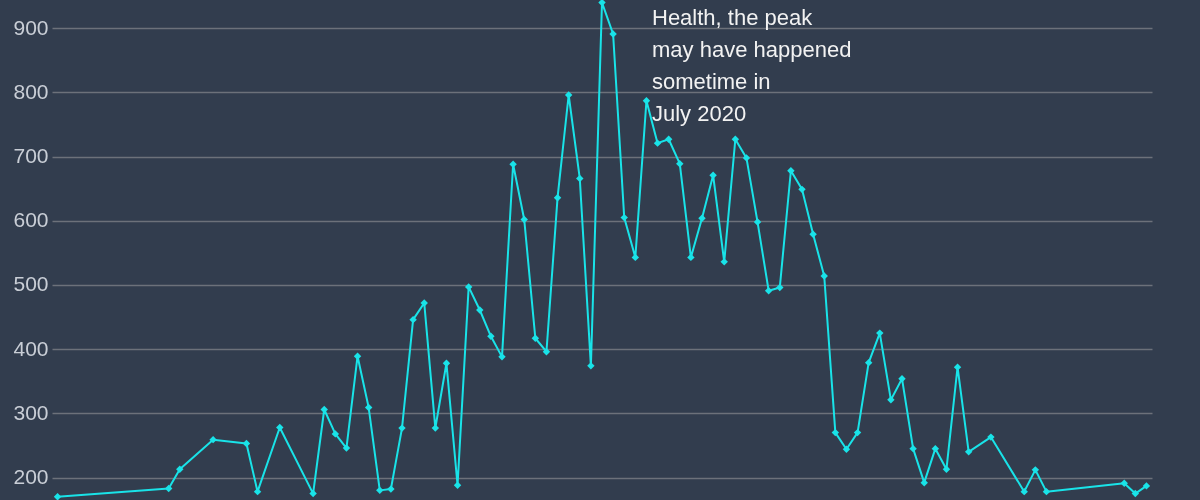 Image resolution: width=1200 pixels, height=500 pixels. Describe the element at coordinates (31, 91) in the screenshot. I see `y-tick-label: 800` at that location.